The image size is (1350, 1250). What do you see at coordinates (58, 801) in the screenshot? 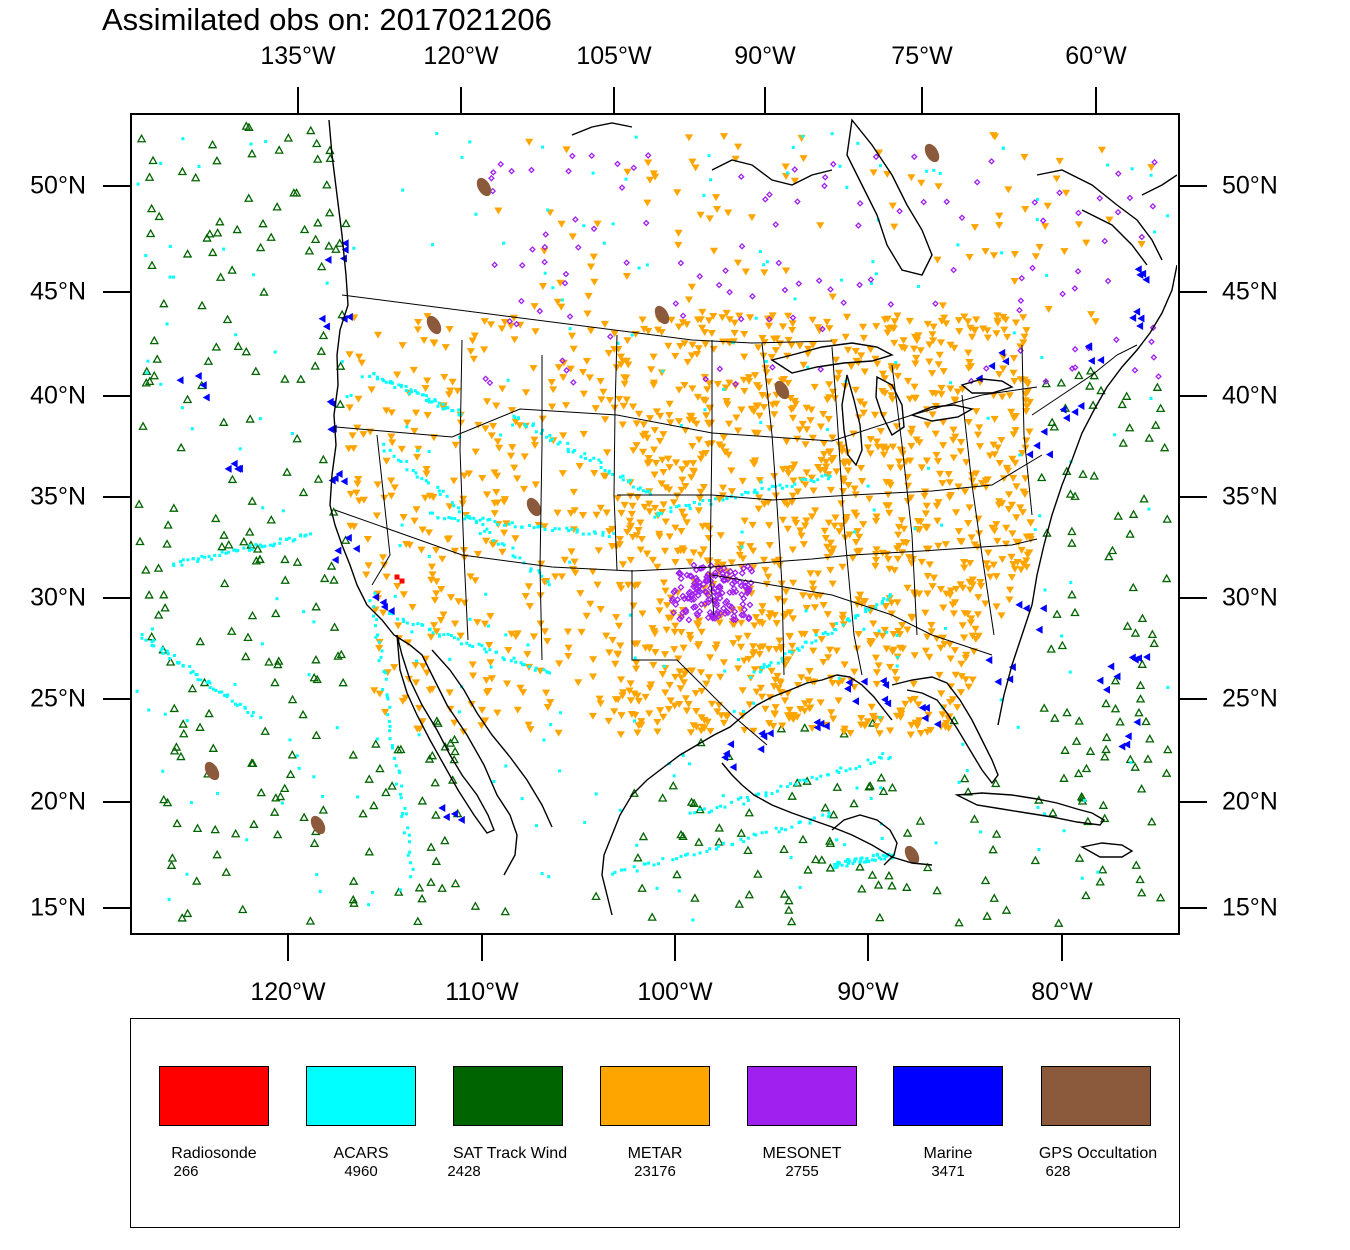
I see `lat-label-left: 20°N` at bounding box center [58, 801].